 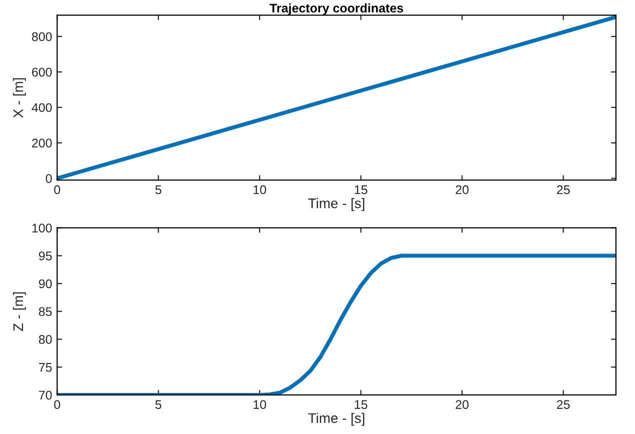 I want to click on y-tick-label: 600, so click(x=42, y=72).